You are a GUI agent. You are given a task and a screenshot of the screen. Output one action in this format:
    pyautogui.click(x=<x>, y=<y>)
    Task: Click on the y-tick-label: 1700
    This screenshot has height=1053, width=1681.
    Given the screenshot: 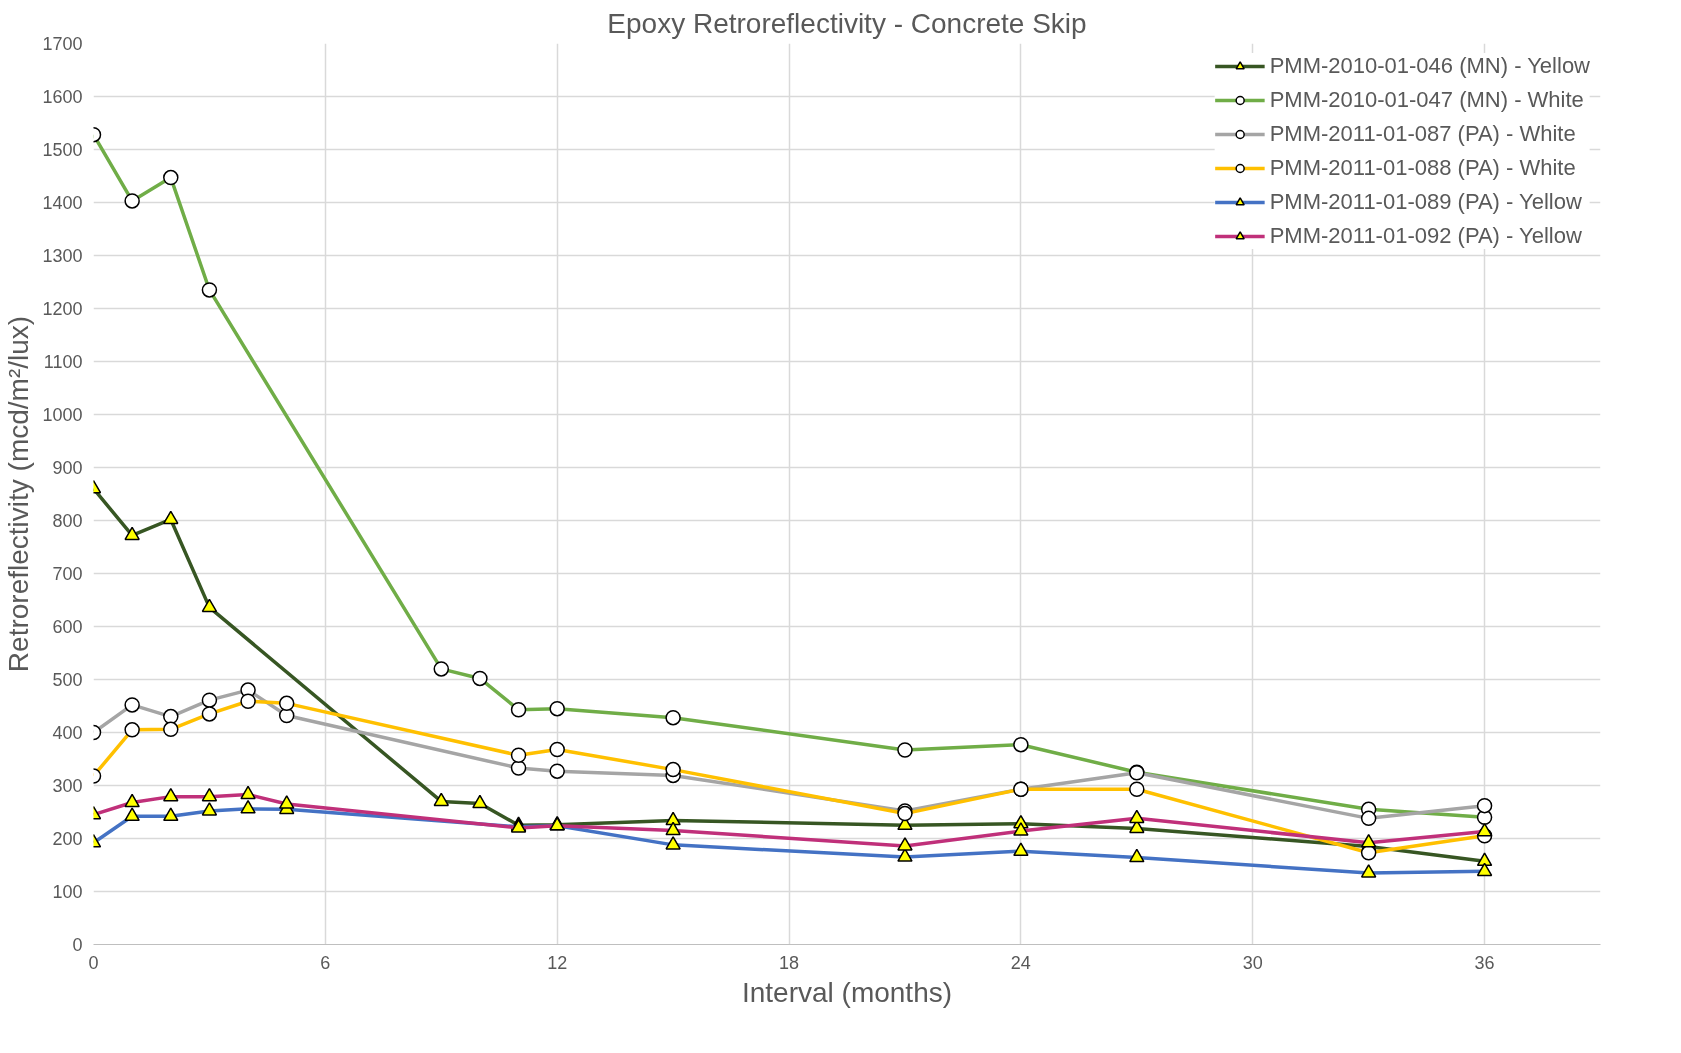 What is the action you would take?
    pyautogui.click(x=62, y=44)
    